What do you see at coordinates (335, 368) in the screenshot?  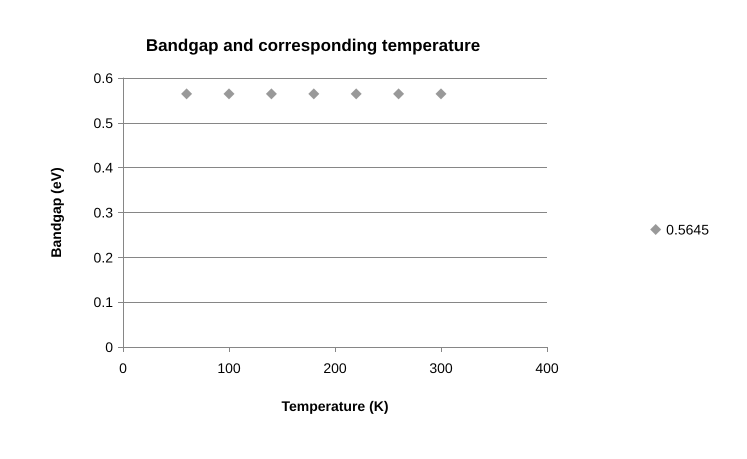 I see `x-tick-label: 200` at bounding box center [335, 368].